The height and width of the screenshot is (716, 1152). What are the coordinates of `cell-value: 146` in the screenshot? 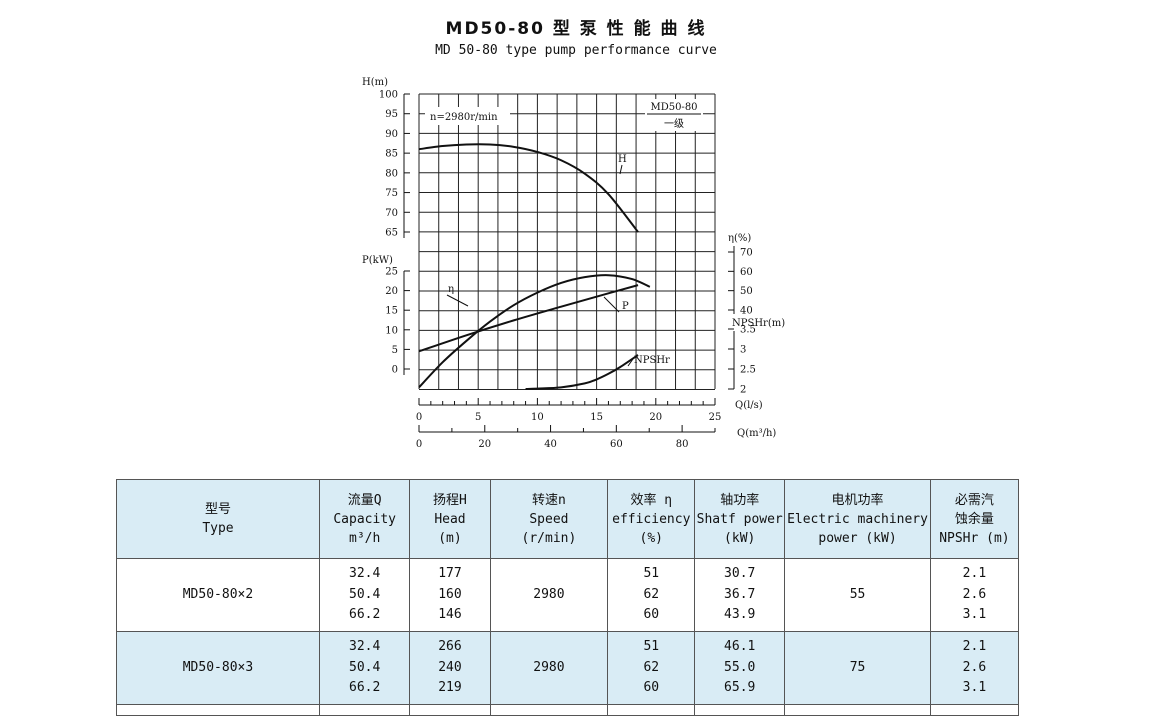 It's located at (450, 615).